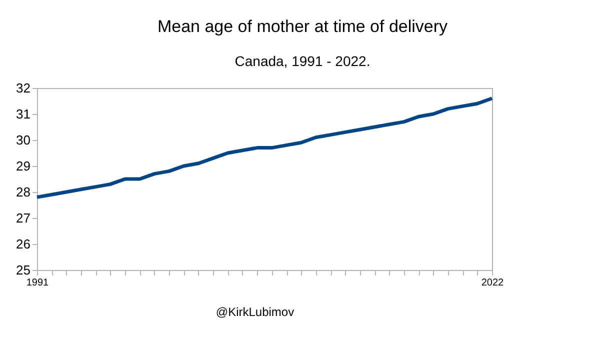 This screenshot has height=340, width=605. Describe the element at coordinates (23, 88) in the screenshot. I see `y-tick-label: 32` at that location.